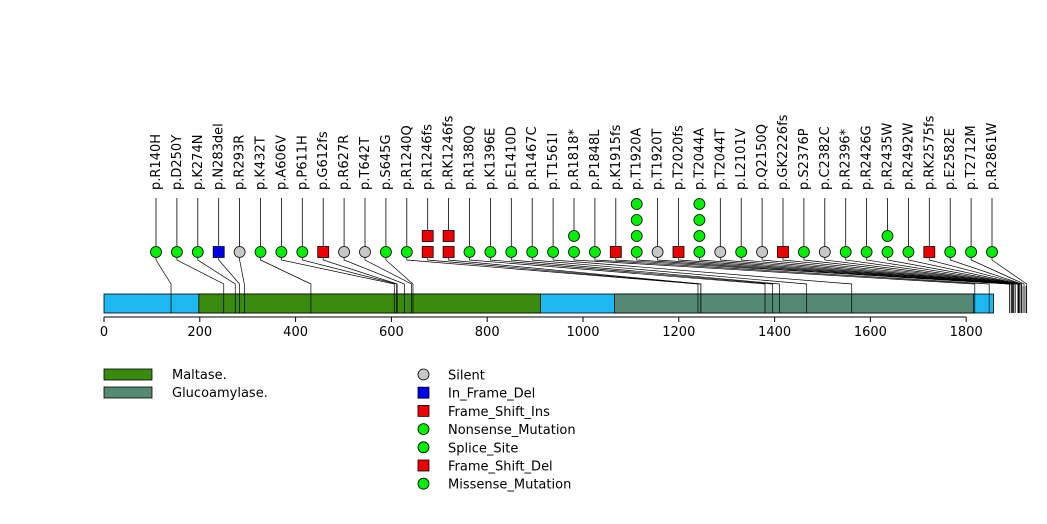 This screenshot has height=524, width=1047. Describe the element at coordinates (490, 159) in the screenshot. I see `mutation-label: p.K1396E` at that location.